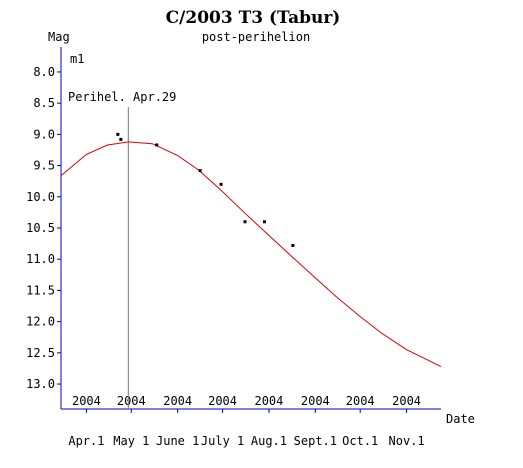 Image resolution: width=523 pixels, height=468 pixels. I want to click on chart-title: C/2003 T3 (Tabur), so click(253, 18).